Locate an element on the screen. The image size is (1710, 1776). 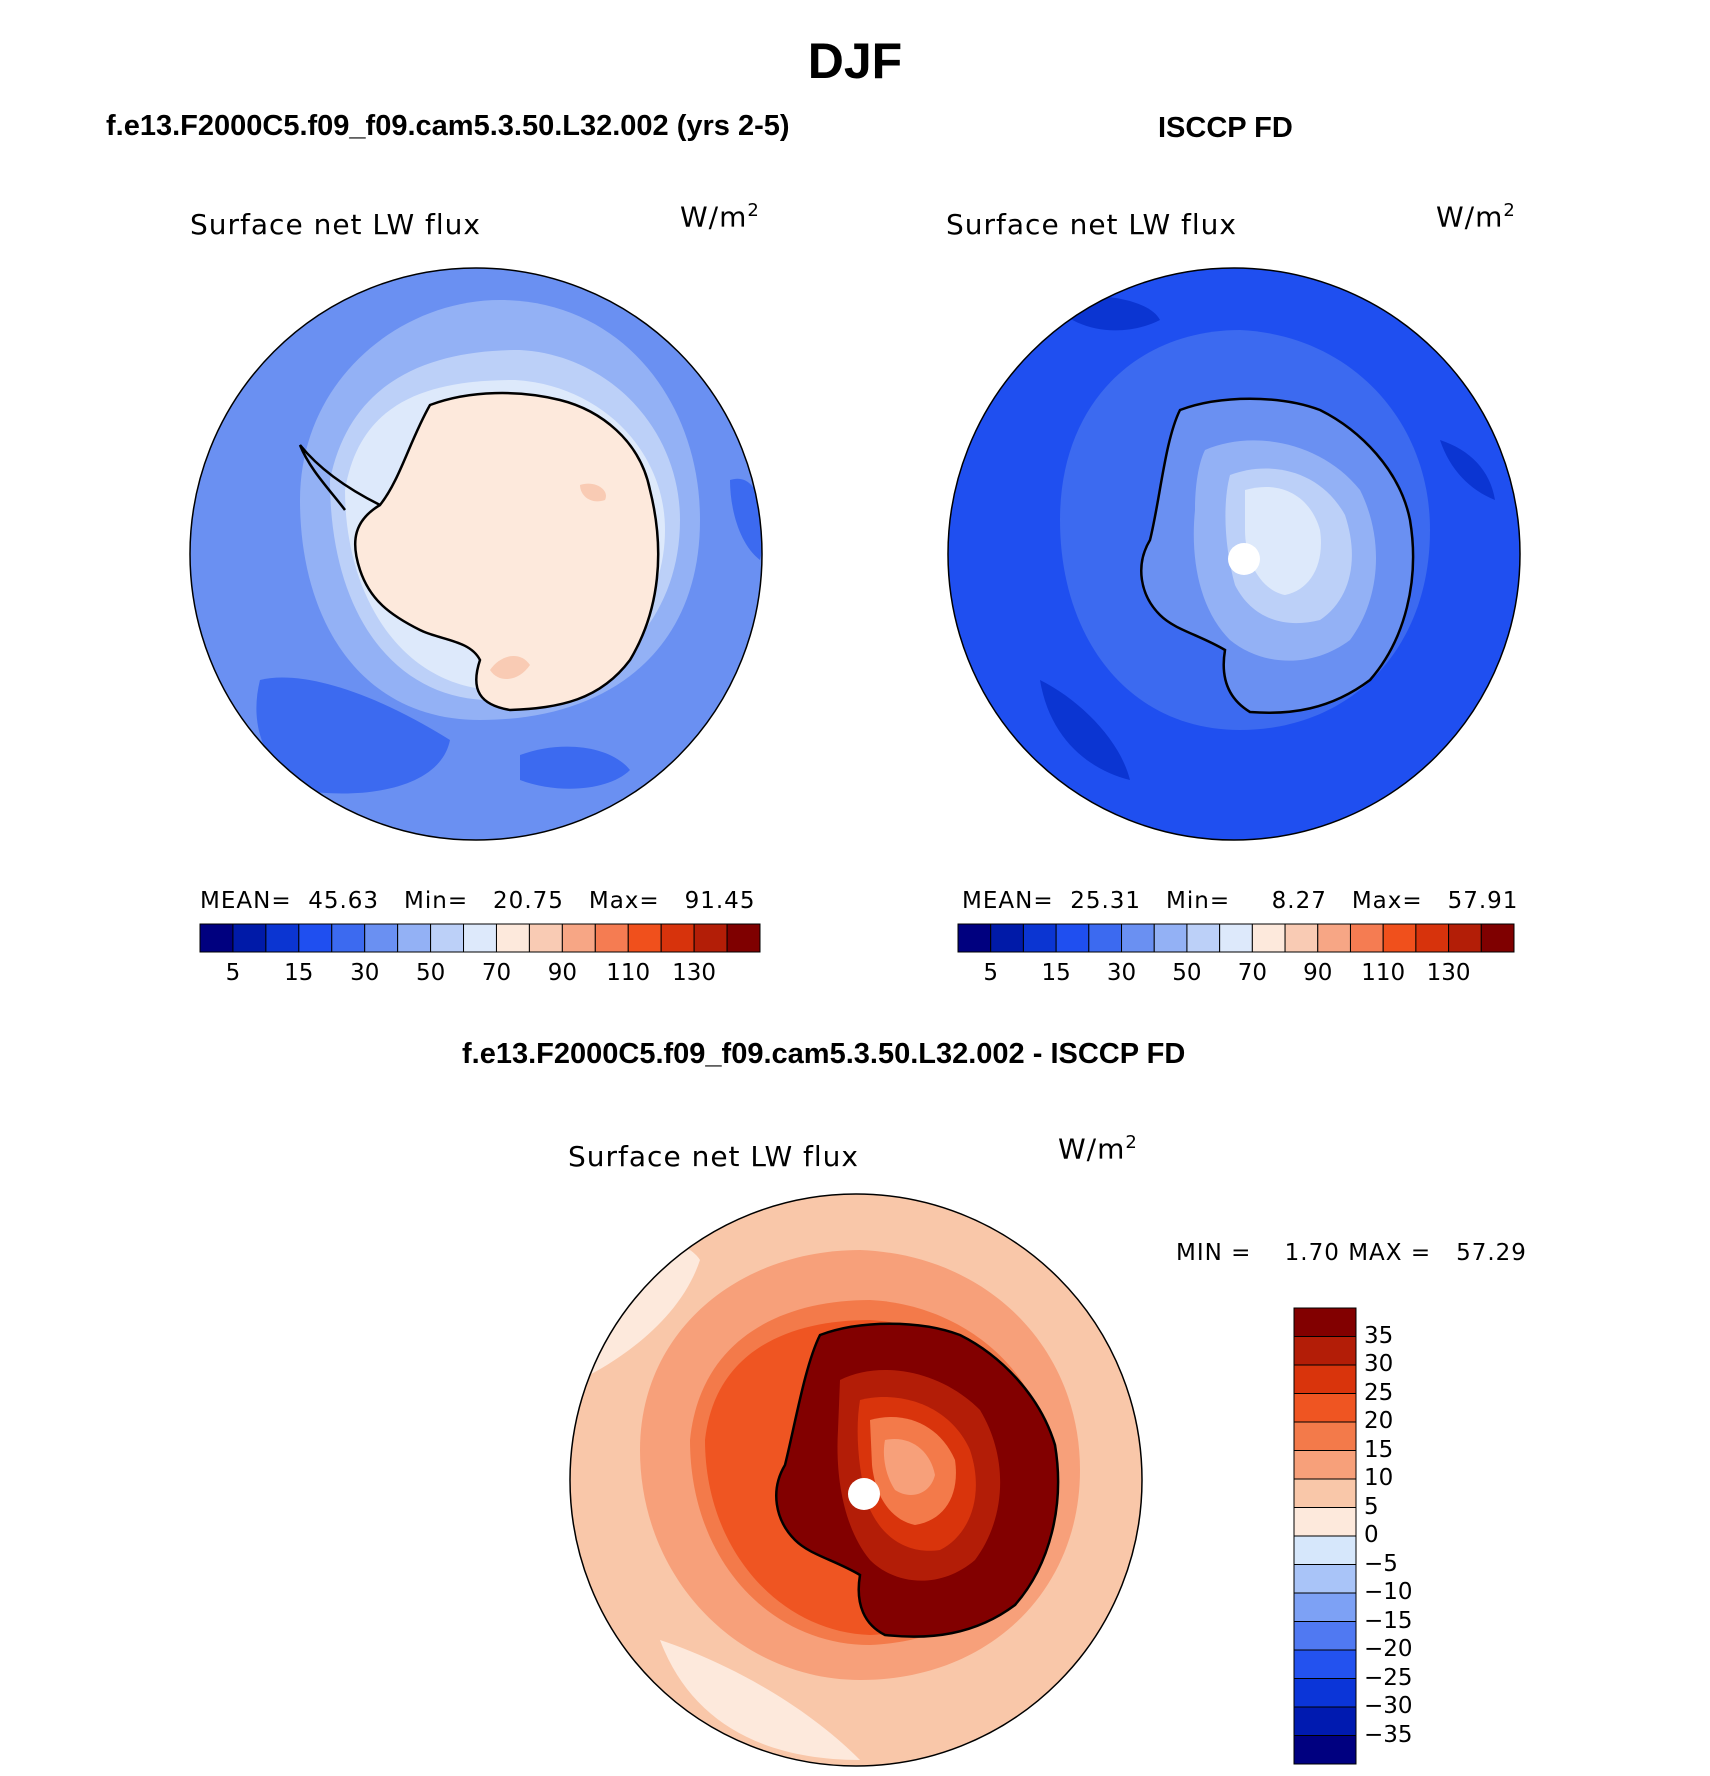
model-colorbar-tick-label: 130 is located at coordinates (694, 973).